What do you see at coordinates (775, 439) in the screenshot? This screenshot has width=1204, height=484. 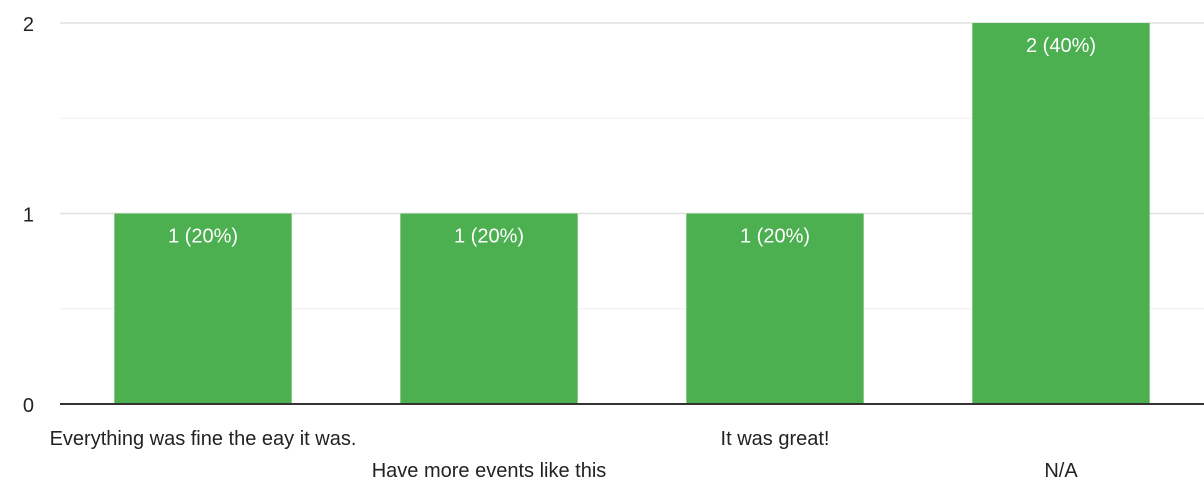 I see `x-tick-label: It was great!` at bounding box center [775, 439].